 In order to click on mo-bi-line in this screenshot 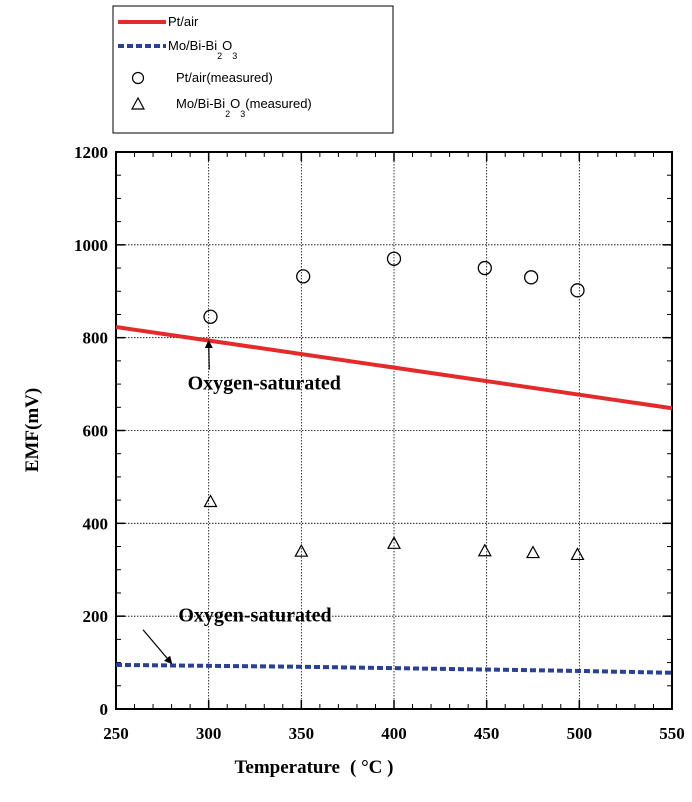, I will do `click(394, 668)`.